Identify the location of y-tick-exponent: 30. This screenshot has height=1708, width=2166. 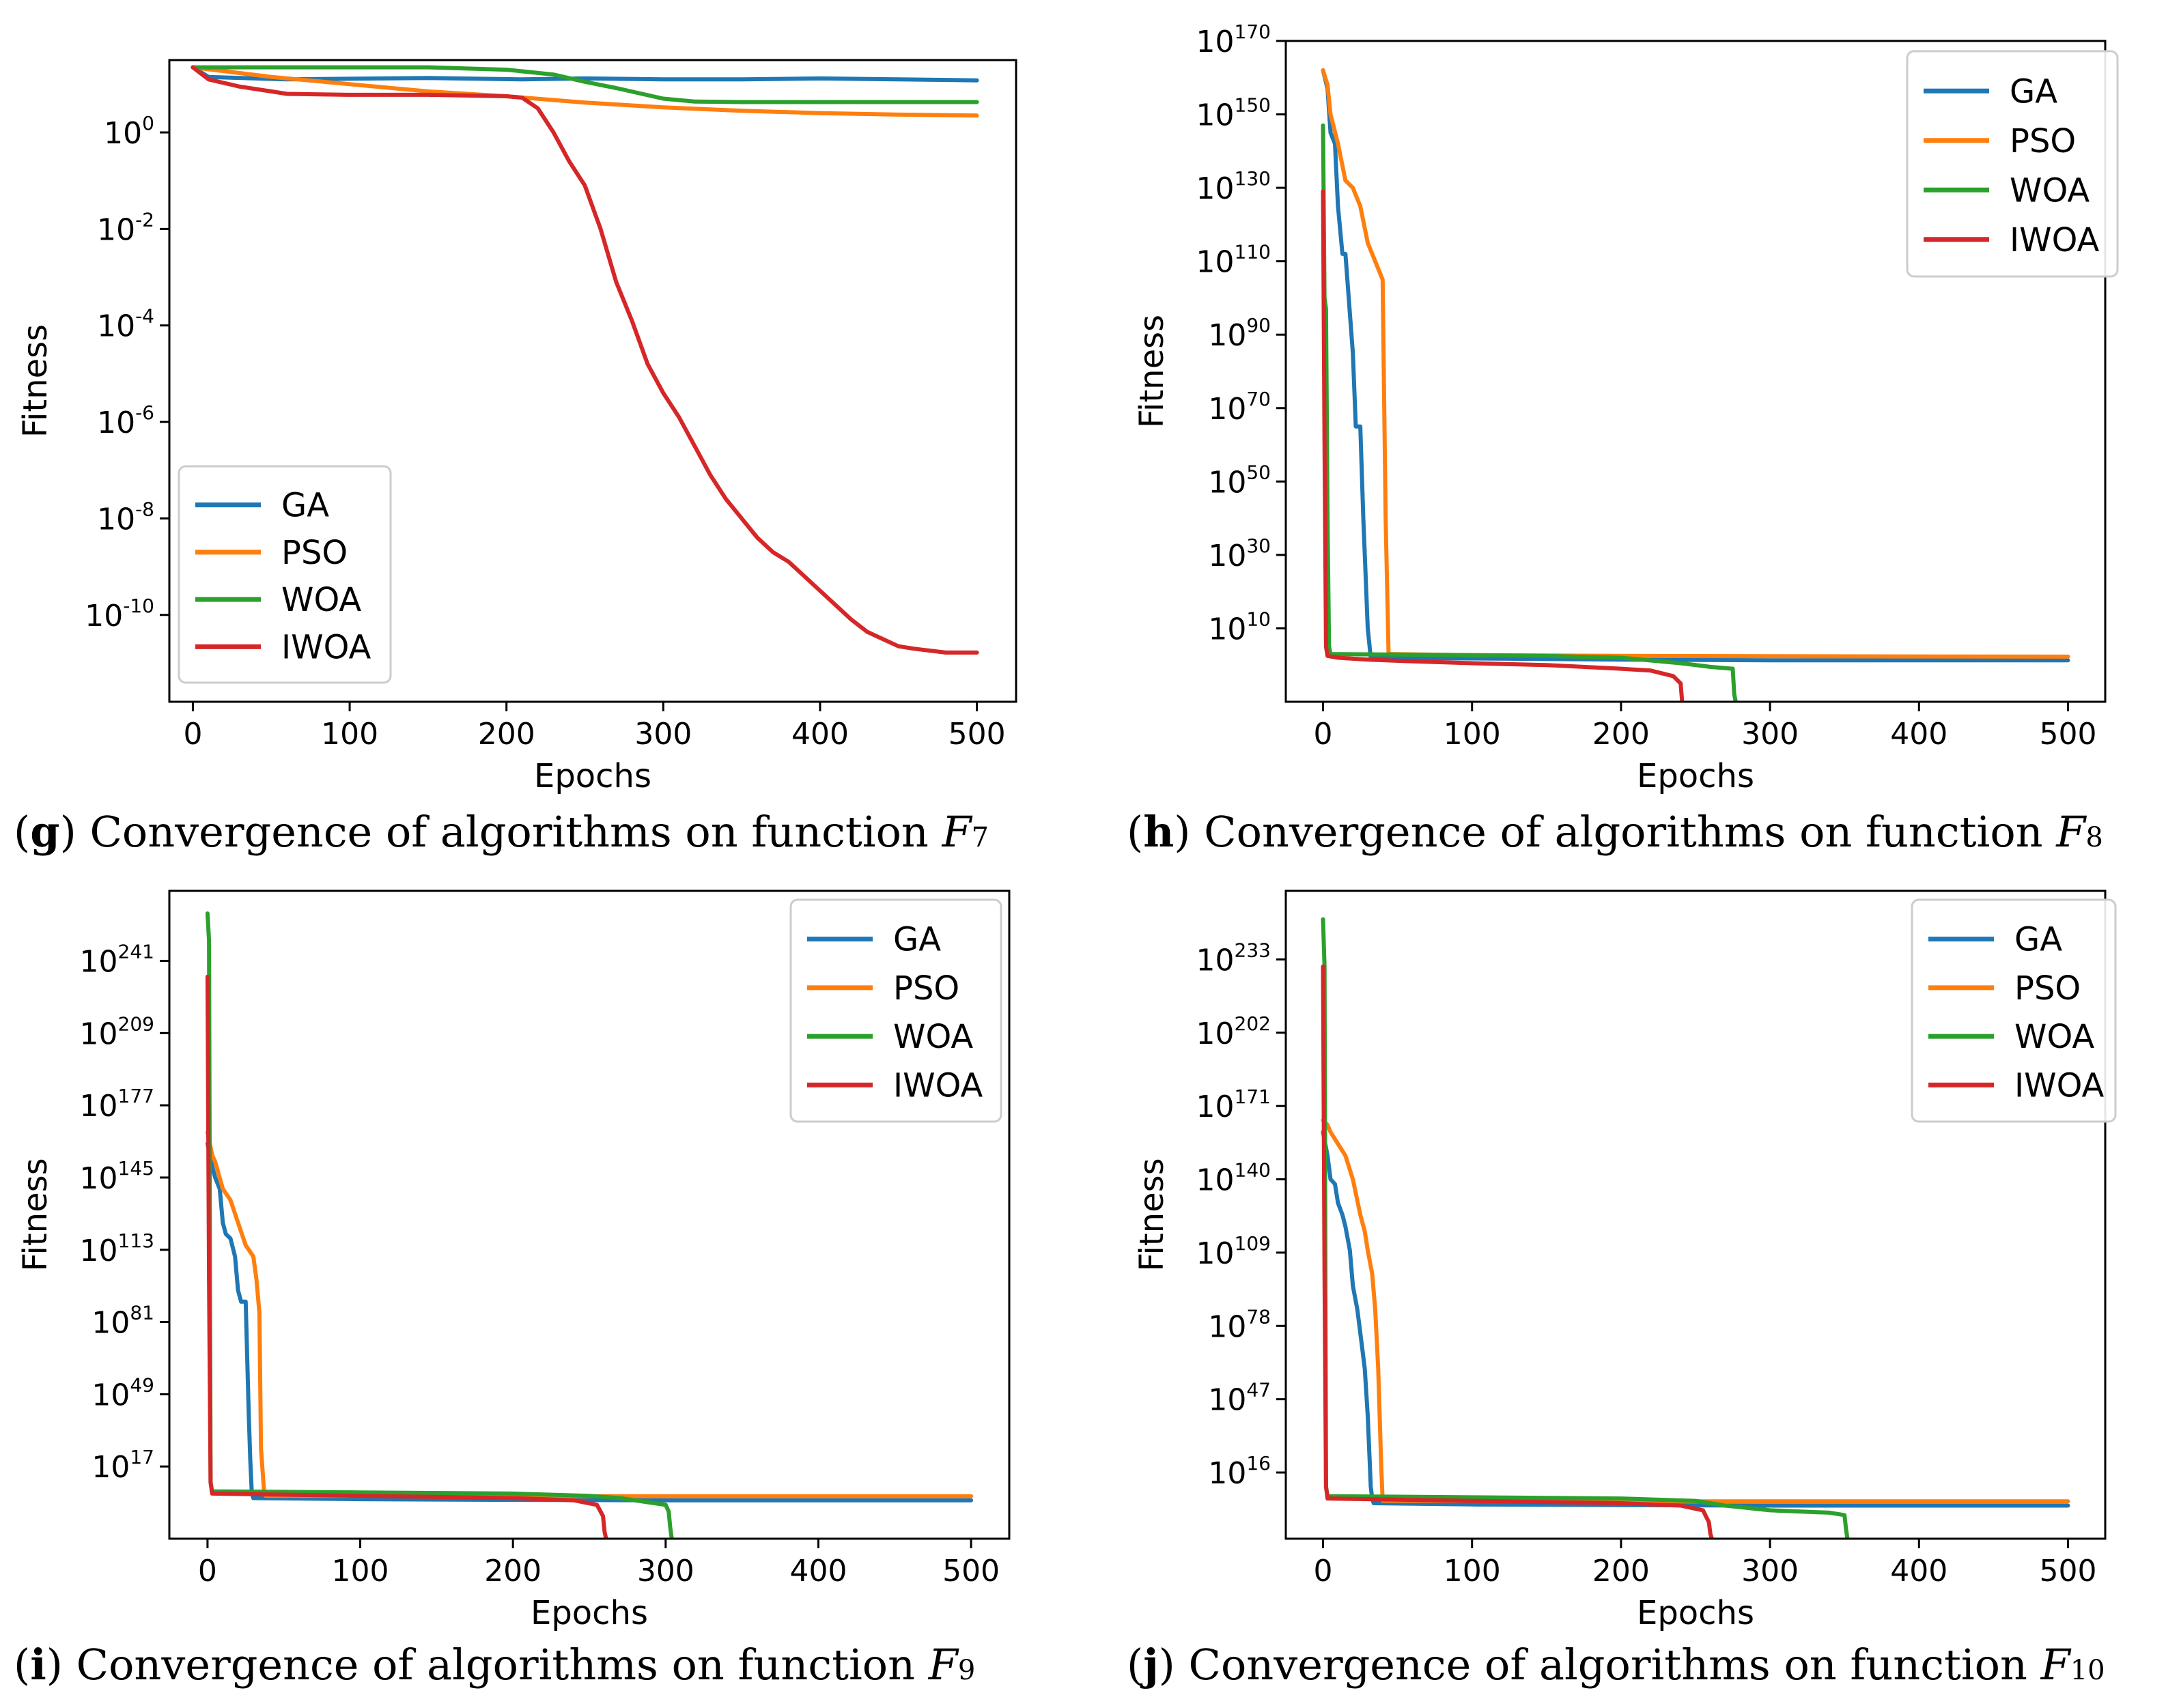
(1259, 546).